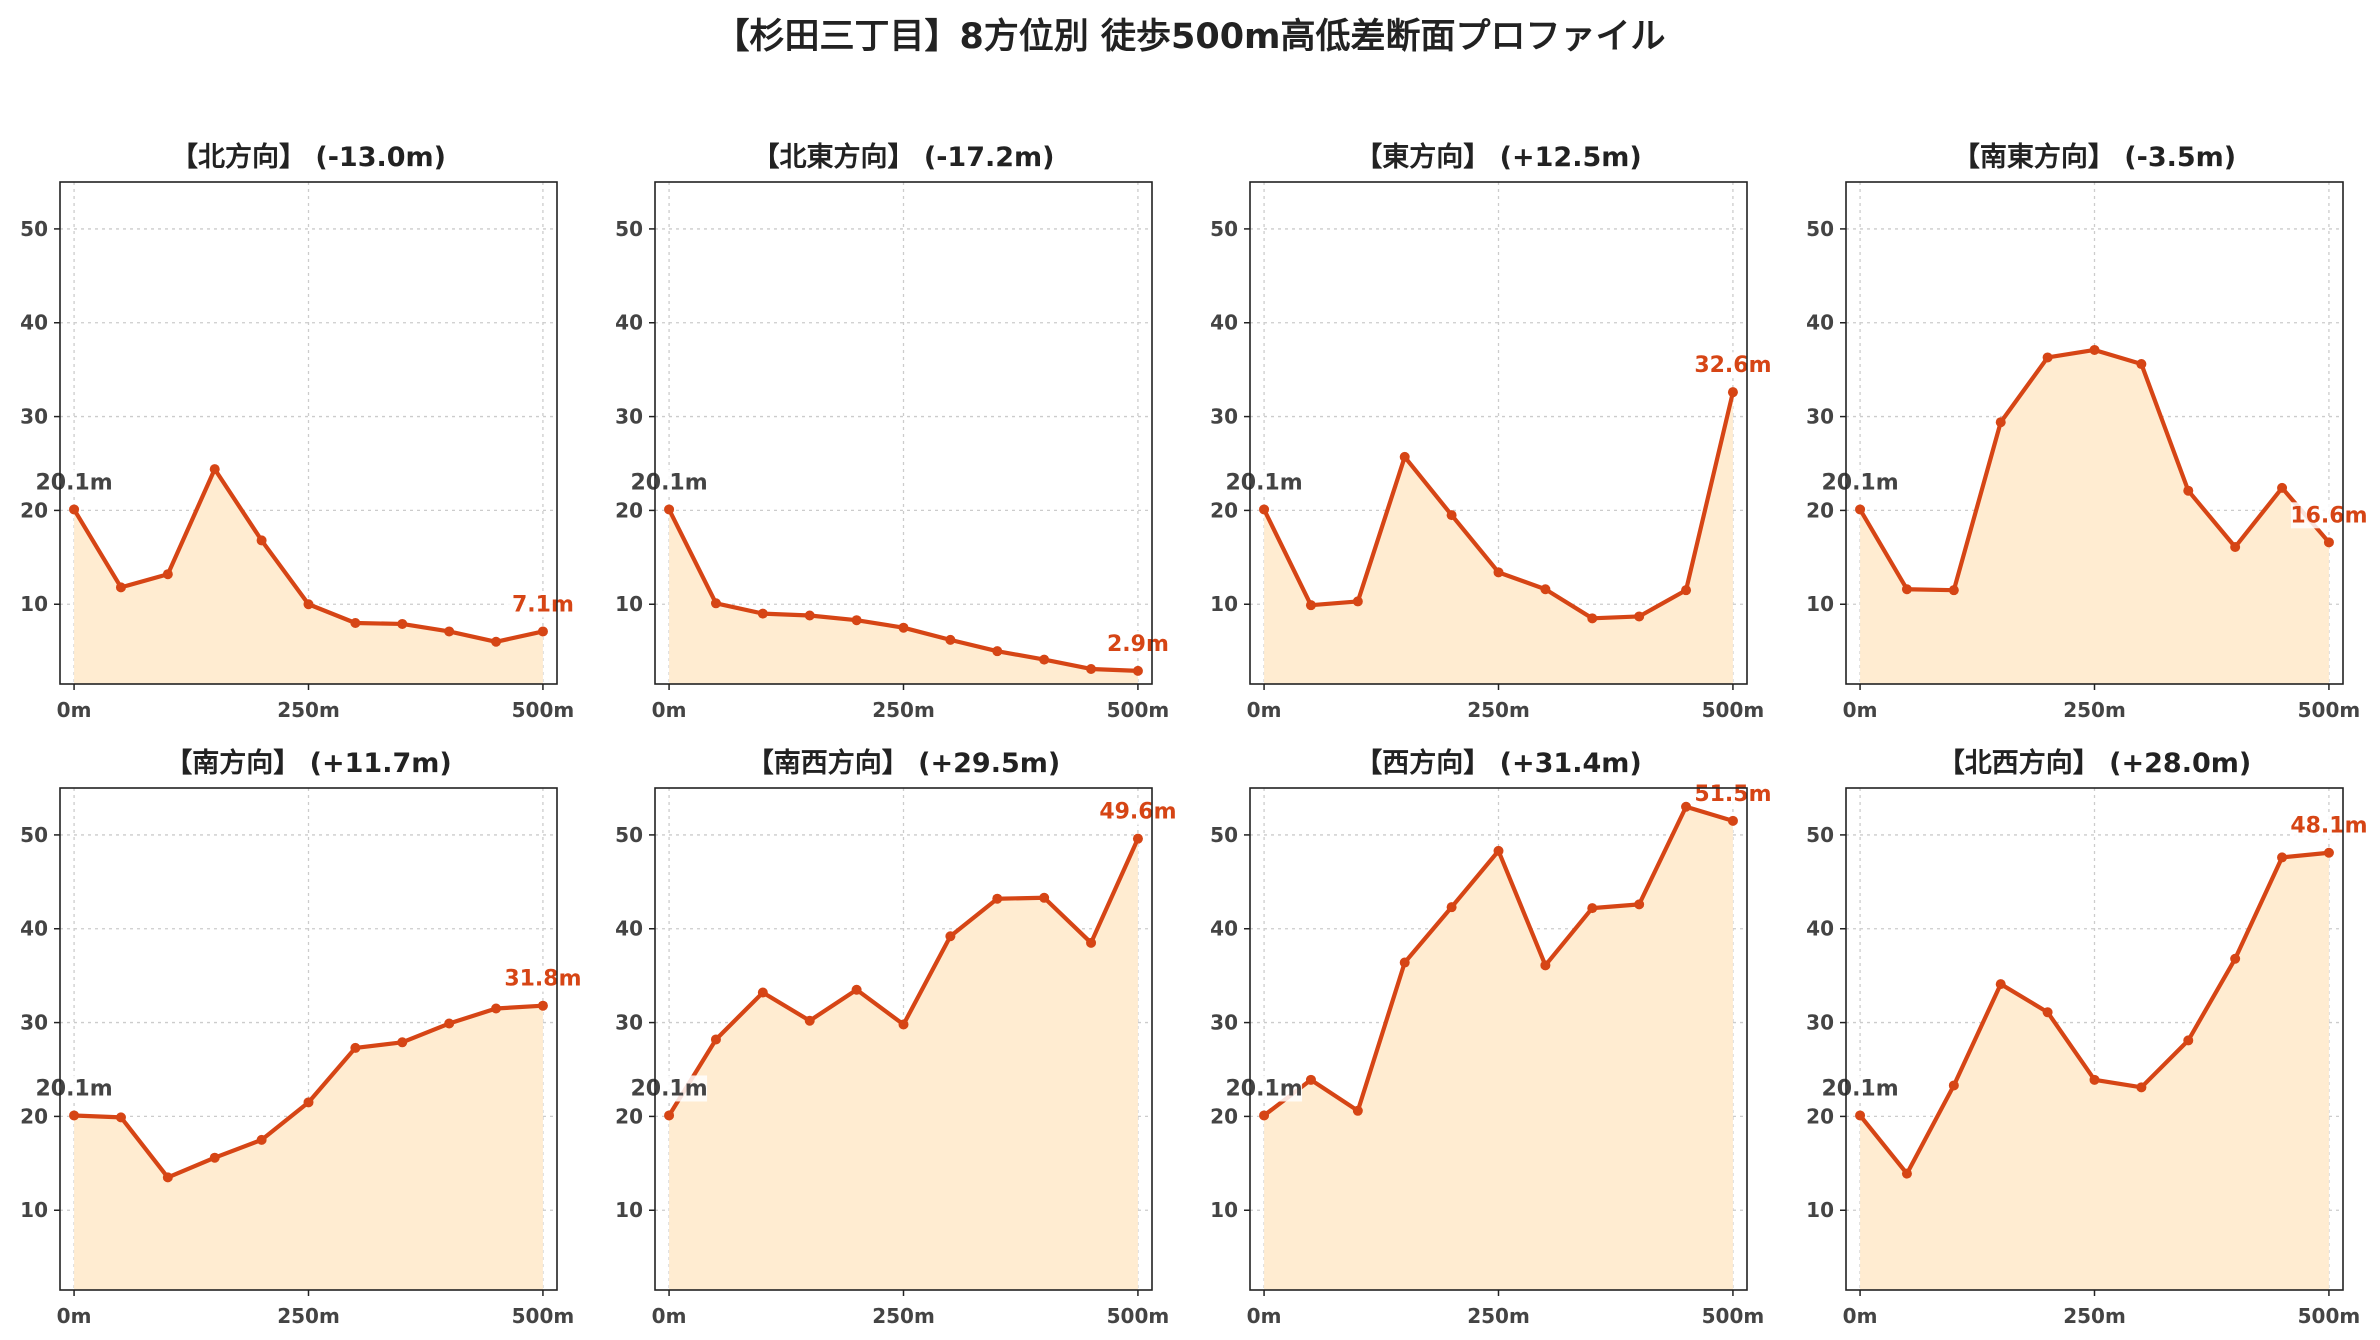 The height and width of the screenshot is (1340, 2380). I want to click on panel-title: 【東方向】 (+12.5m), so click(1498, 157).